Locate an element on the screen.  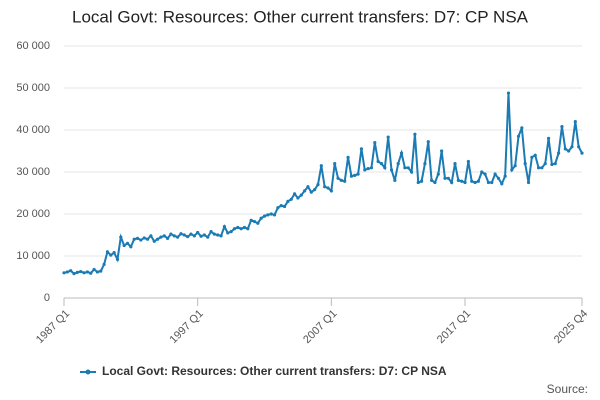
x-tick-label: 2007 Q1 is located at coordinates (320, 327).